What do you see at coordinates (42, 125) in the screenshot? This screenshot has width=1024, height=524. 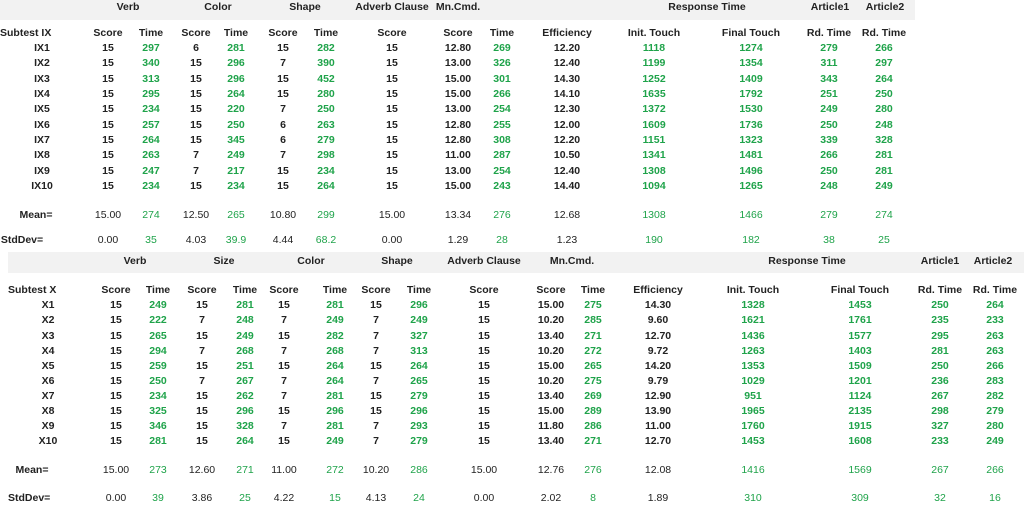 I see `row-label: IX6` at bounding box center [42, 125].